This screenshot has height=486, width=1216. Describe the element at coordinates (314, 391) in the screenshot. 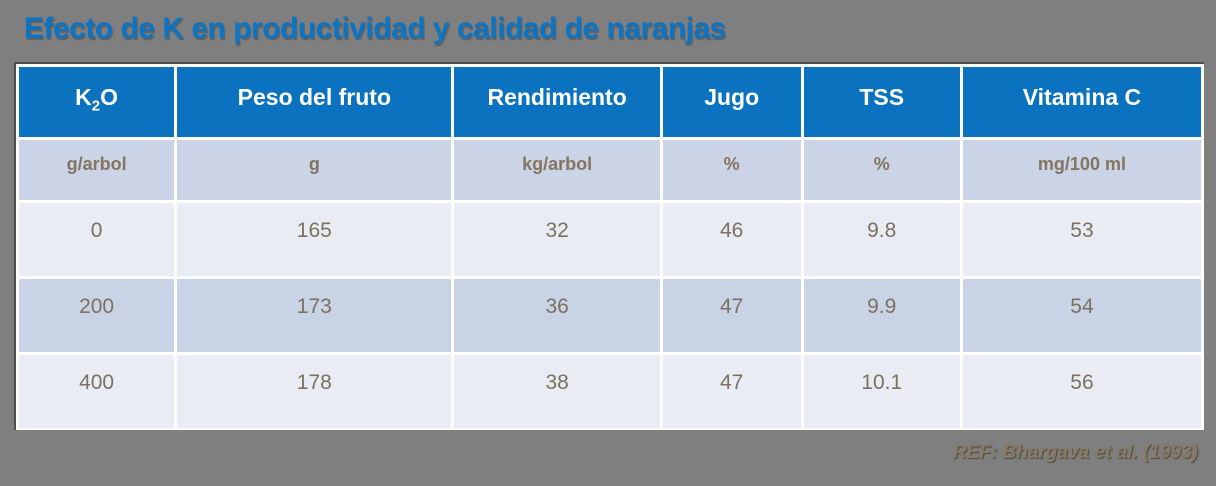

I see `cell-value: 178` at that location.